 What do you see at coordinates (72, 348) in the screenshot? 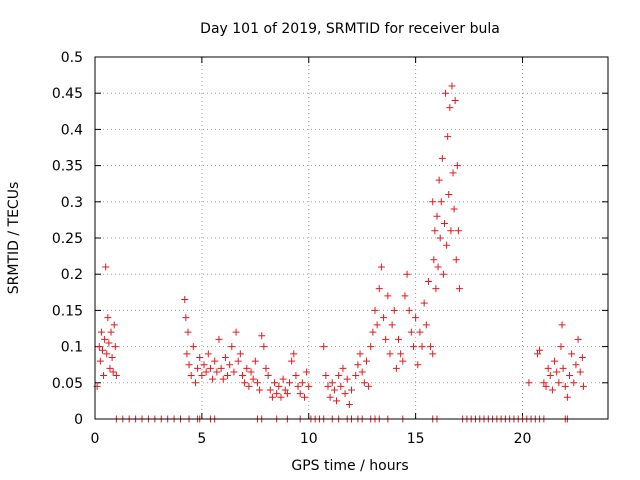
I see `y-tick-label: 0.1` at bounding box center [72, 348].